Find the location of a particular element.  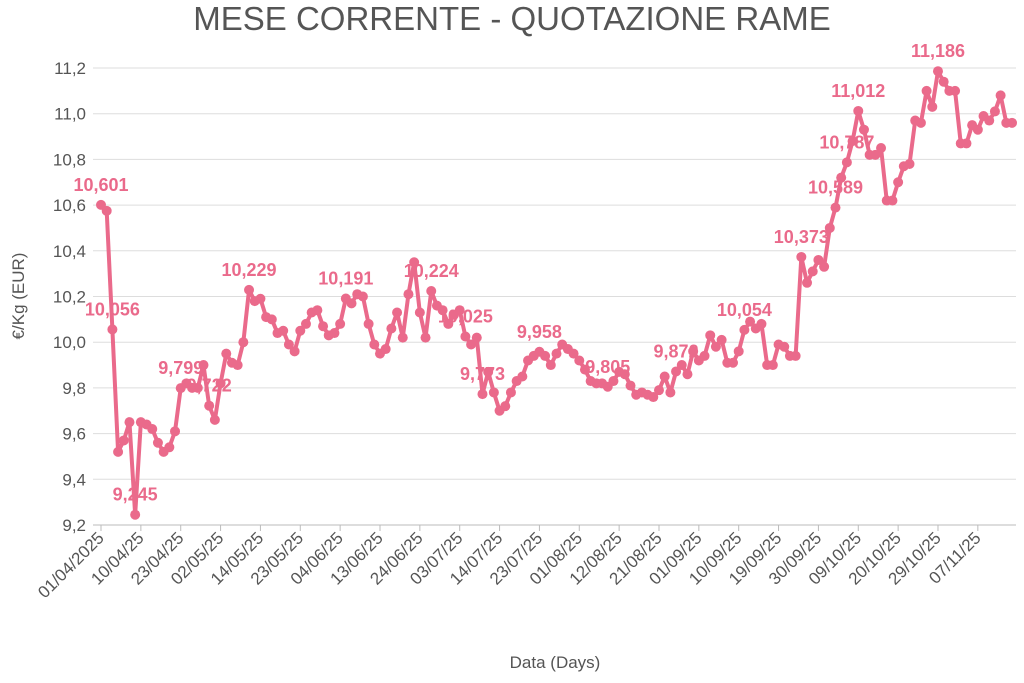

data-label: 9,872 is located at coordinates (676, 351).